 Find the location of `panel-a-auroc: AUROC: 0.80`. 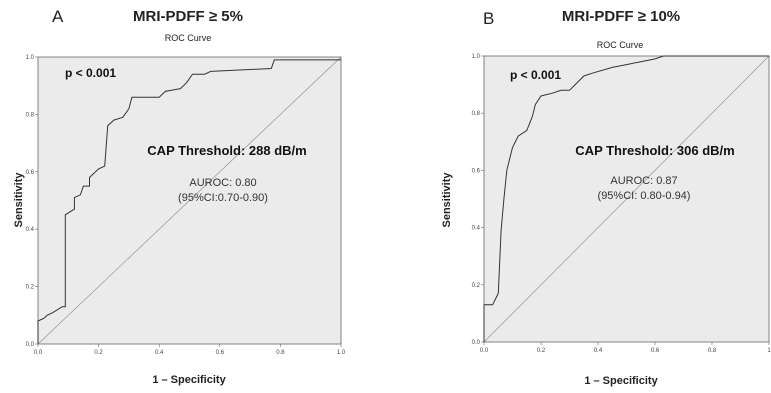

panel-a-auroc: AUROC: 0.80 is located at coordinates (222, 183).